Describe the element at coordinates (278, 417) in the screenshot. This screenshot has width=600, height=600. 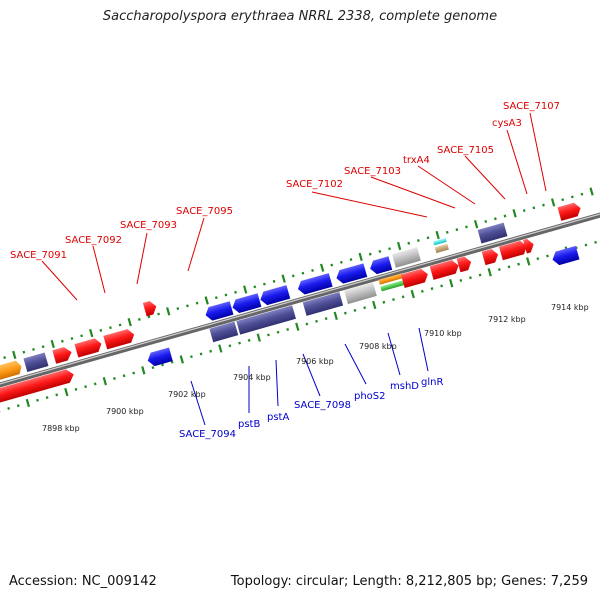
I see `gene-label: pstA` at that location.